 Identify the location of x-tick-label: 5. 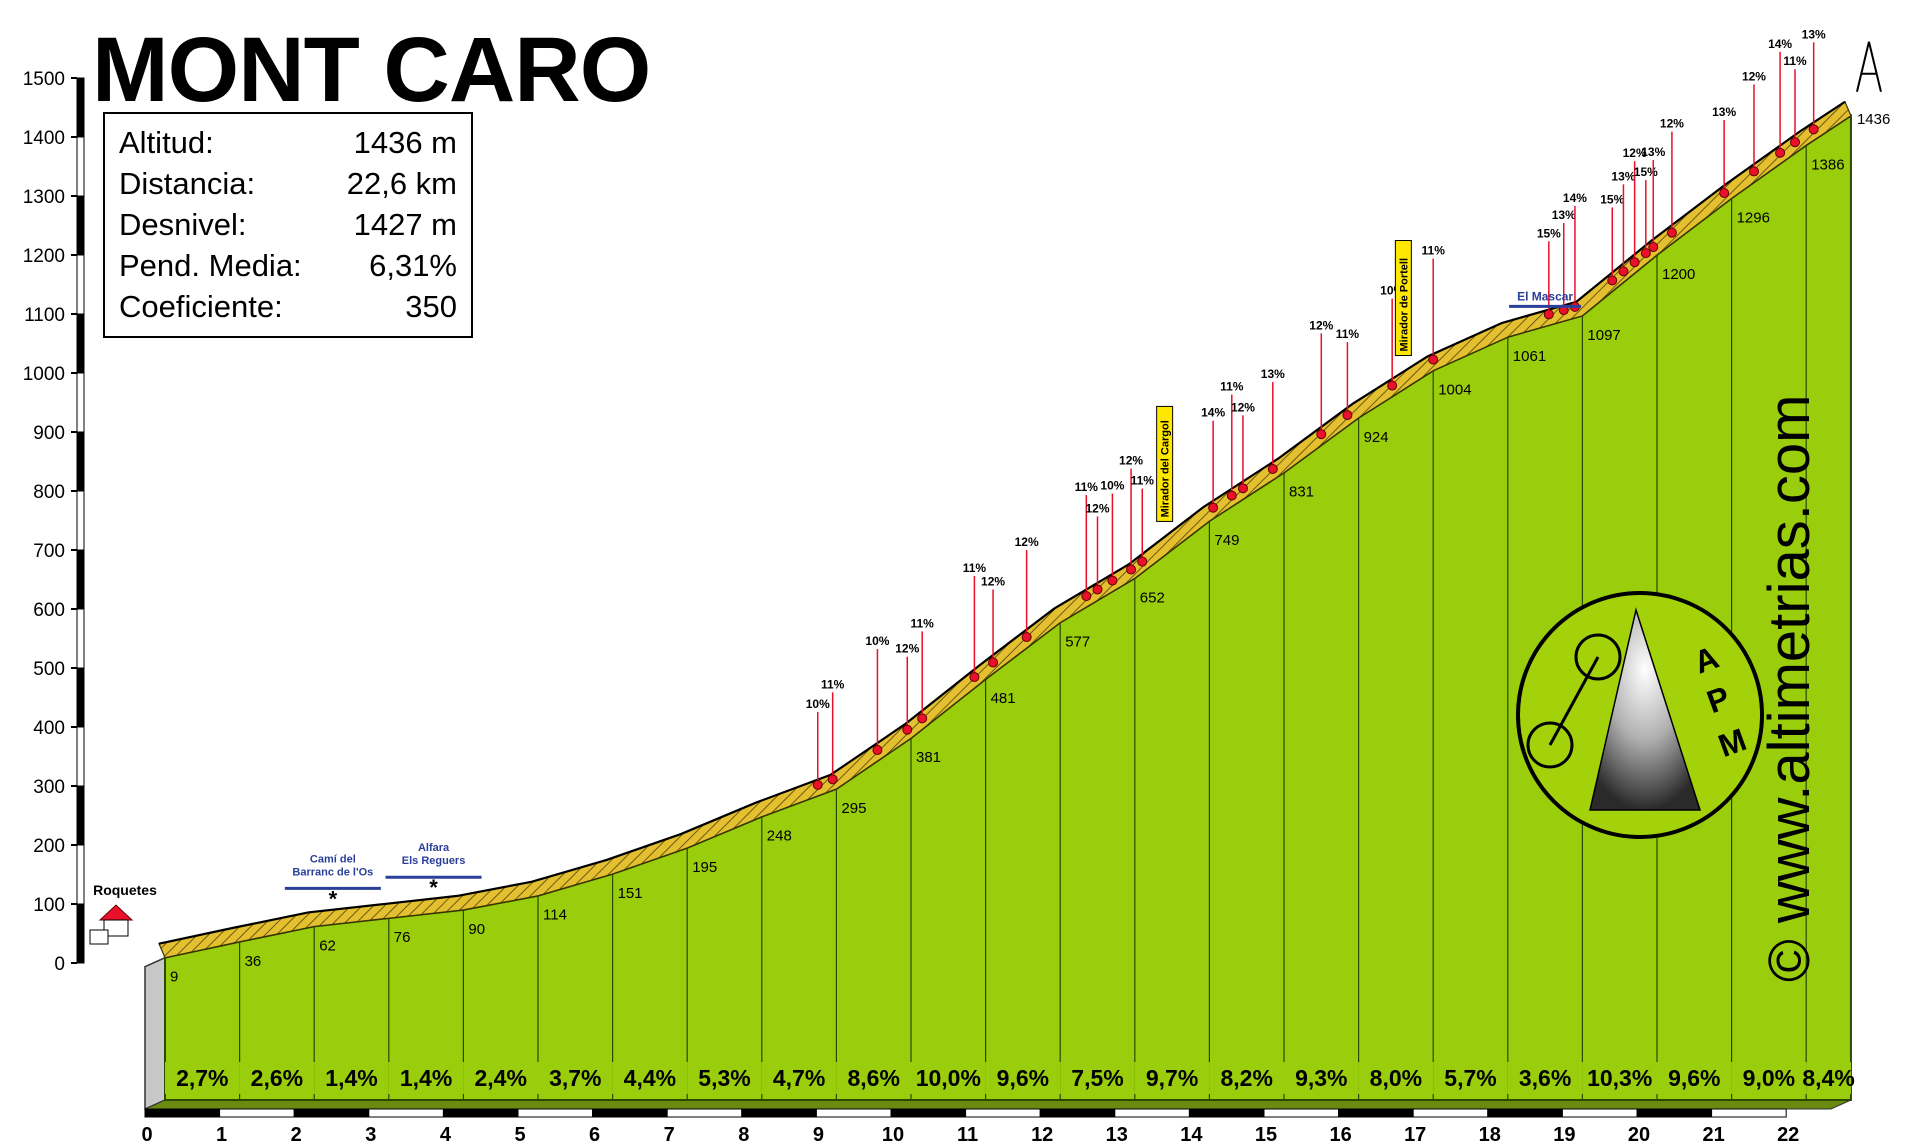
(519, 1135).